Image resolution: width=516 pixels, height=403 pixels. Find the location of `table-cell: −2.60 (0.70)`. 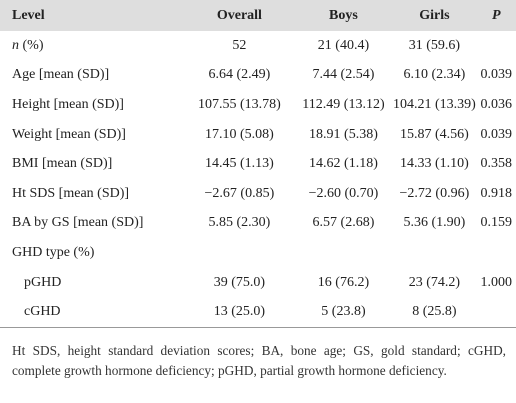

table-cell: −2.60 (0.70) is located at coordinates (343, 193).